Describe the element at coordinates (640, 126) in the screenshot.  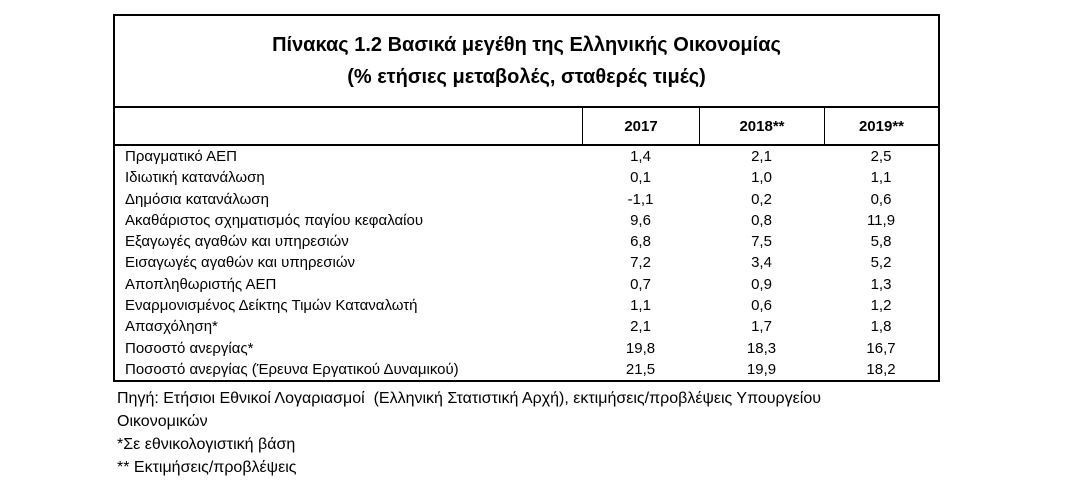
I see `header-cell-2017: 2017` at that location.